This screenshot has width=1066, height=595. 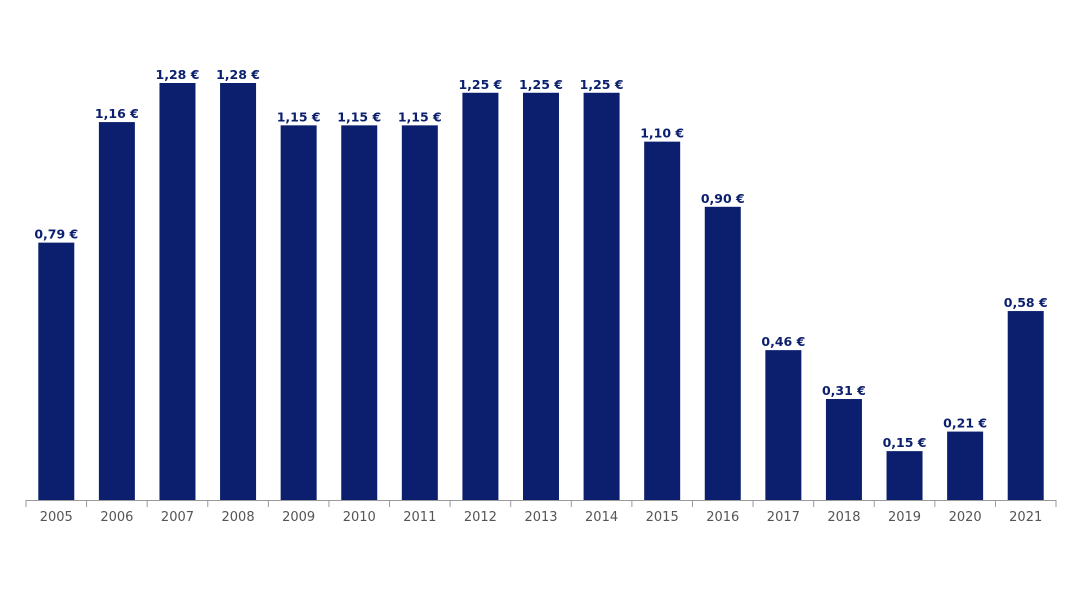 I want to click on x-tick-label-2007: 2007, so click(x=177, y=517).